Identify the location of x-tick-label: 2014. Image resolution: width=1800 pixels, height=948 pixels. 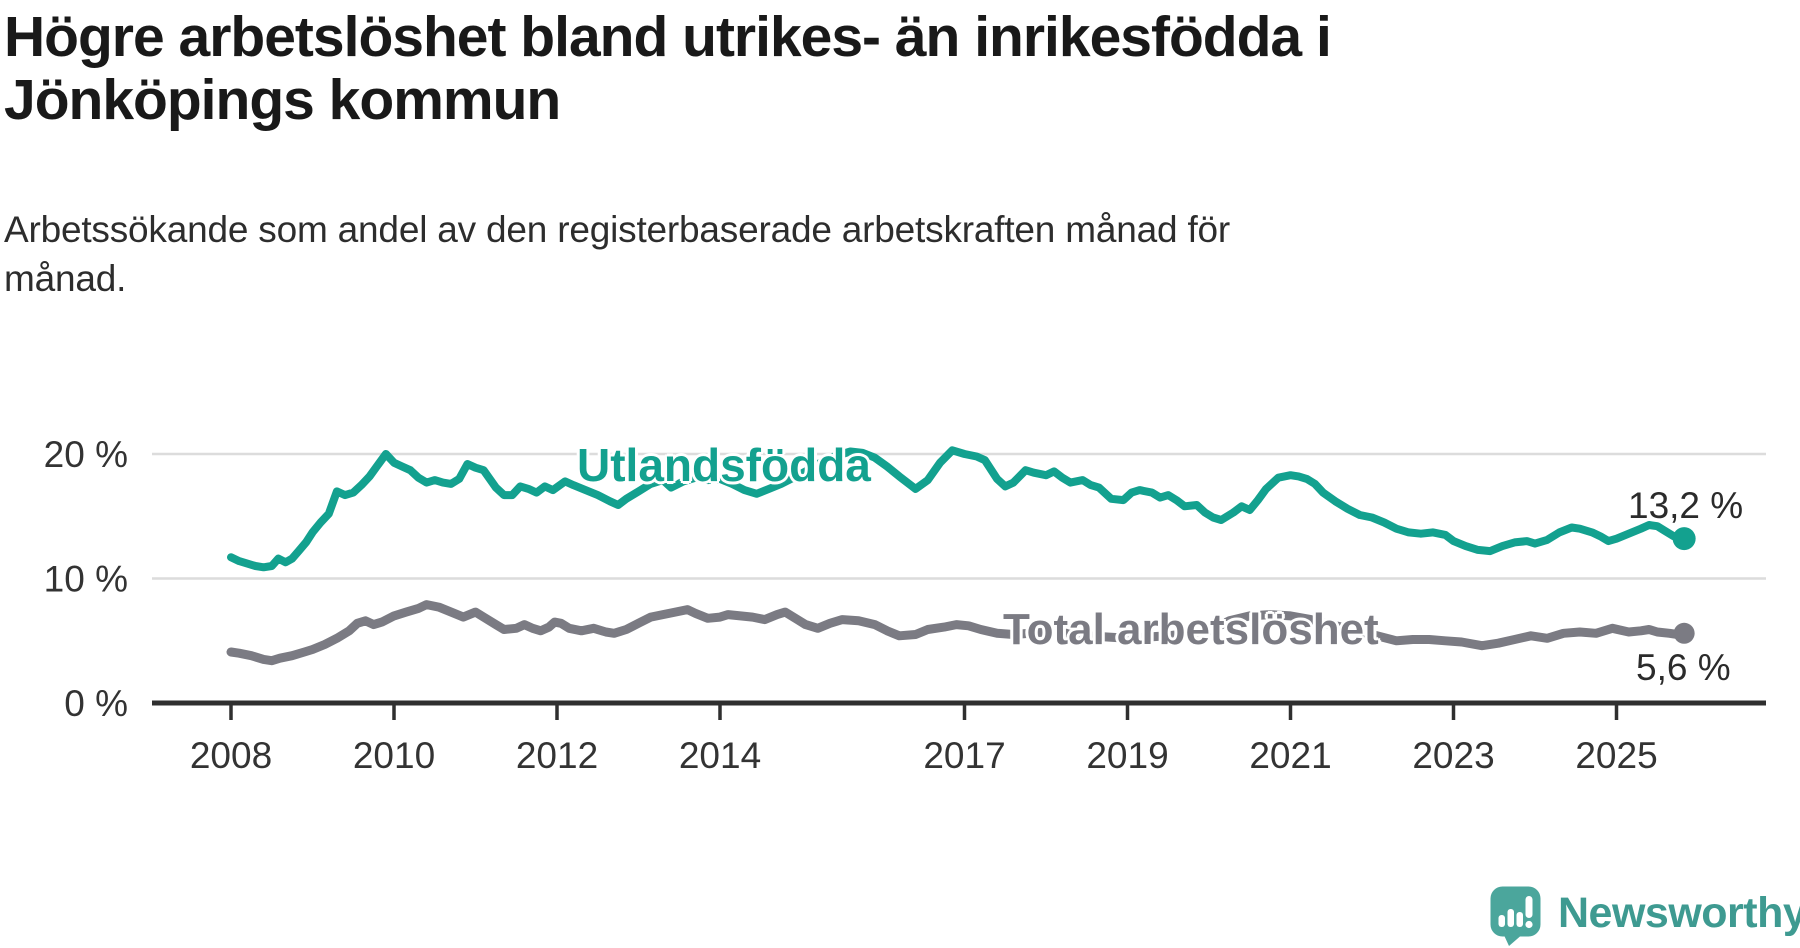
(720, 755).